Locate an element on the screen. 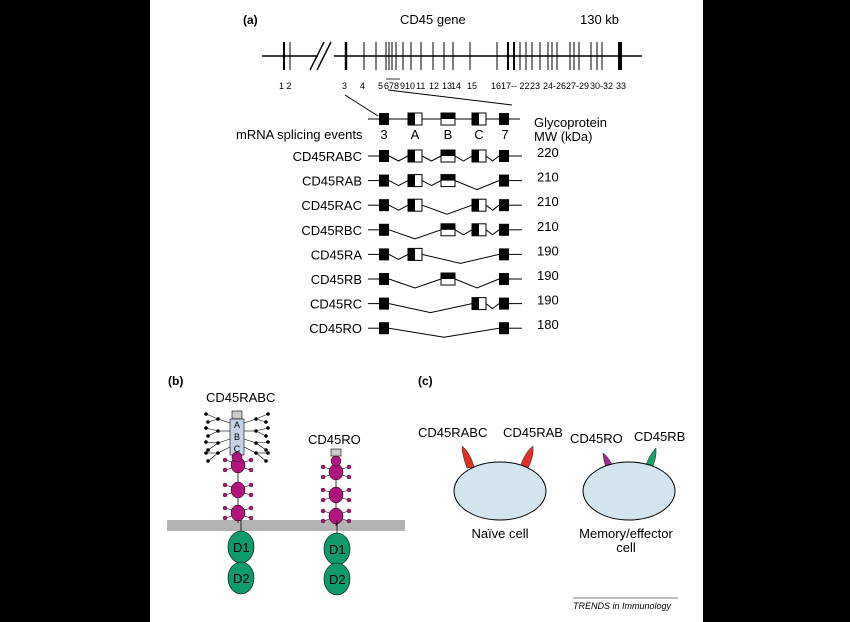  exon-label-8: 8 is located at coordinates (396, 86).